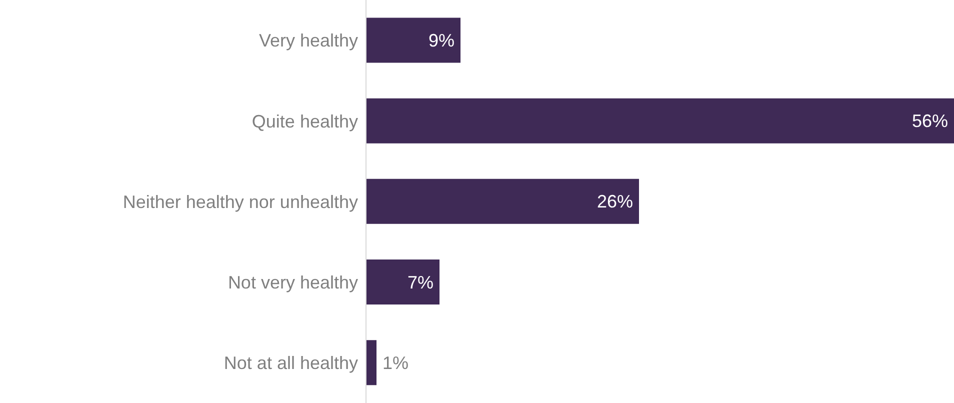  Describe the element at coordinates (308, 40) in the screenshot. I see `y-tick-label: Very healthy` at that location.